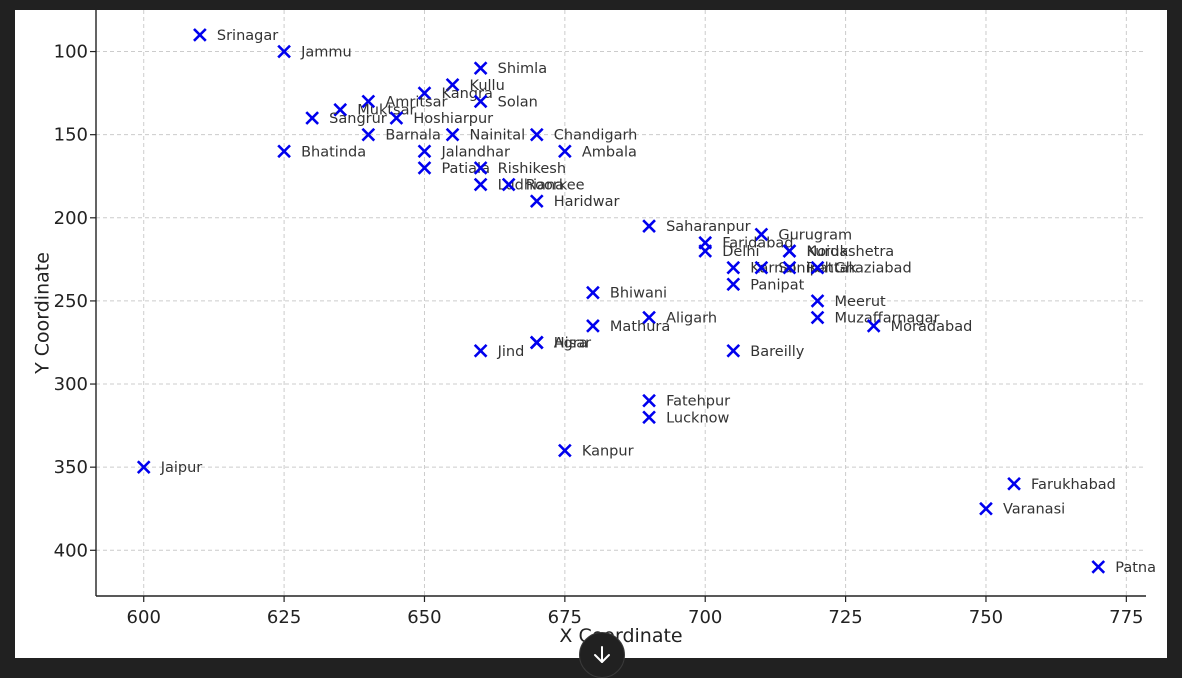 This screenshot has height=678, width=1182. I want to click on data-point: Solan, so click(505, 102).